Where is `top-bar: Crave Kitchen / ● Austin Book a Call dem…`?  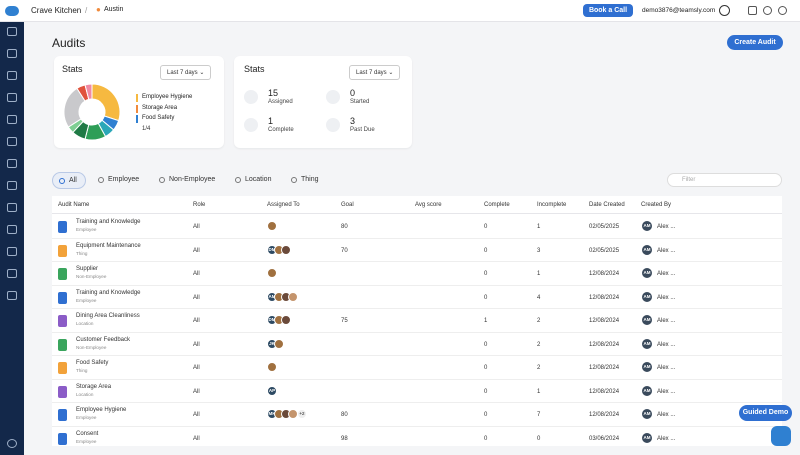
top-bar: Crave Kitchen / ● Austin Book a Call dem… is located at coordinates (400, 11).